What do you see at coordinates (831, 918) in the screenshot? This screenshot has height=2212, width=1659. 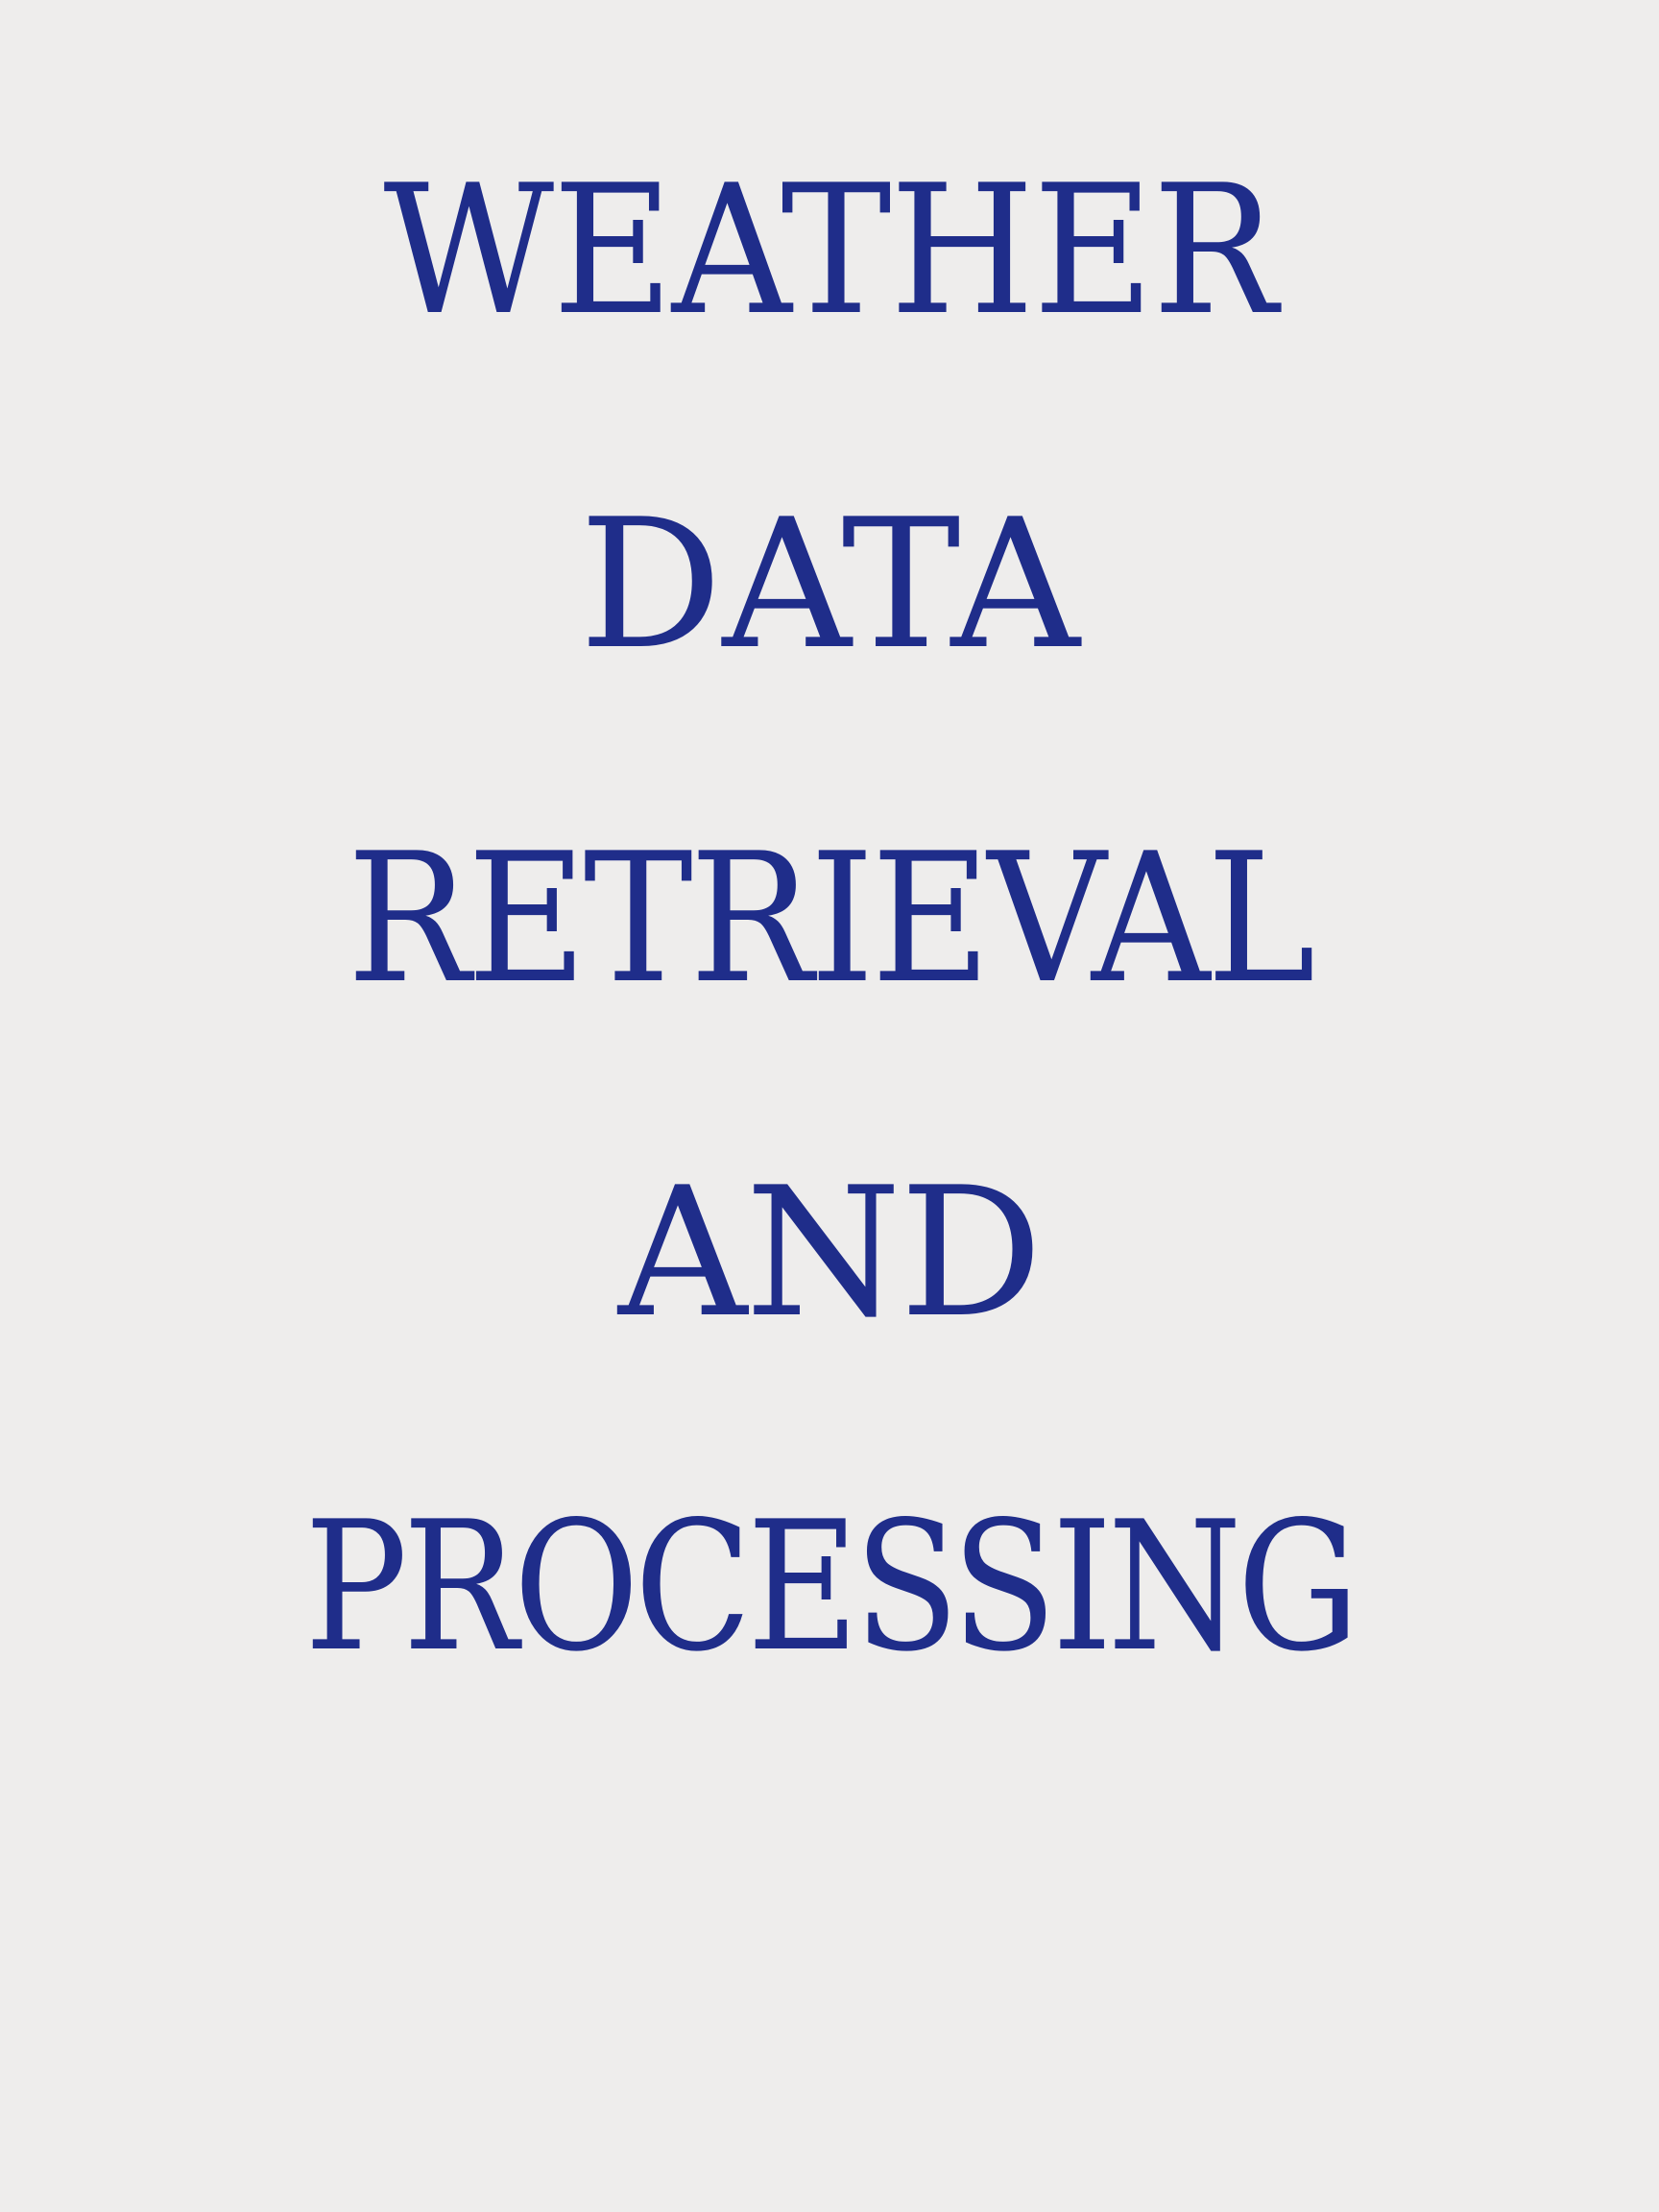 I see `title-line-retrieval: RETRIEVAL` at bounding box center [831, 918].